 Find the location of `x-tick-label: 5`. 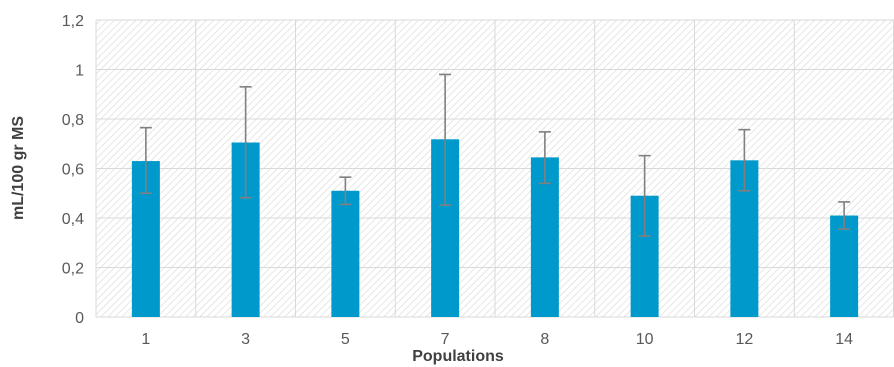

x-tick-label: 5 is located at coordinates (345, 339).